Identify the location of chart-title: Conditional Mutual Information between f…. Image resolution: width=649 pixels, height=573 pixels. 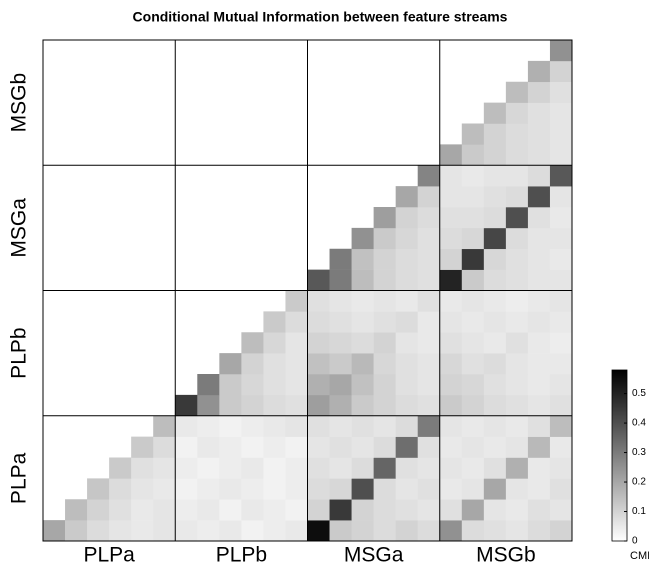
(320, 17).